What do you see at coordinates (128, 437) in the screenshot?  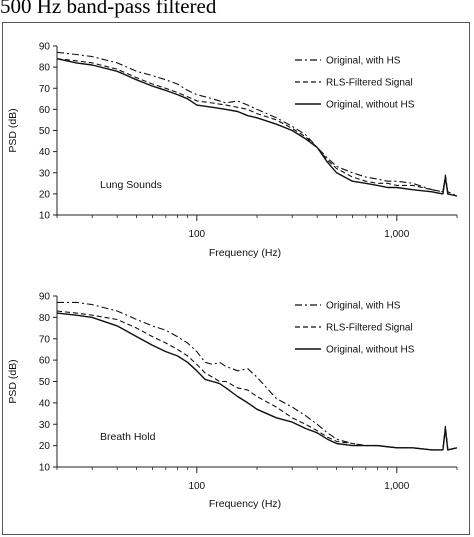 I see `panel-annotation: Breath Hold` at bounding box center [128, 437].